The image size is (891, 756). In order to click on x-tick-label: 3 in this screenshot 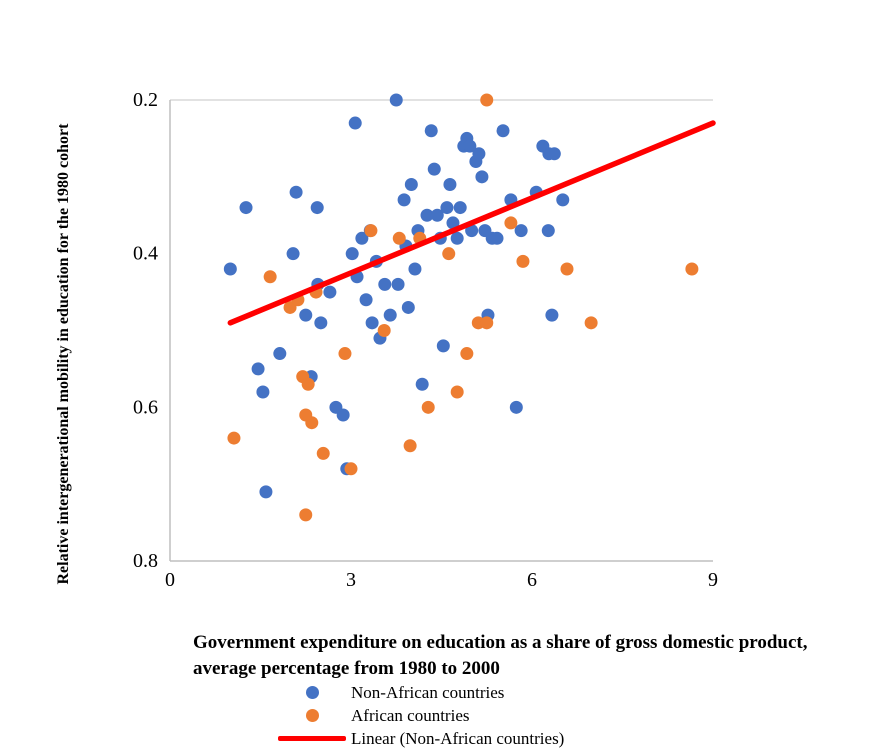, I will do `click(351, 580)`.